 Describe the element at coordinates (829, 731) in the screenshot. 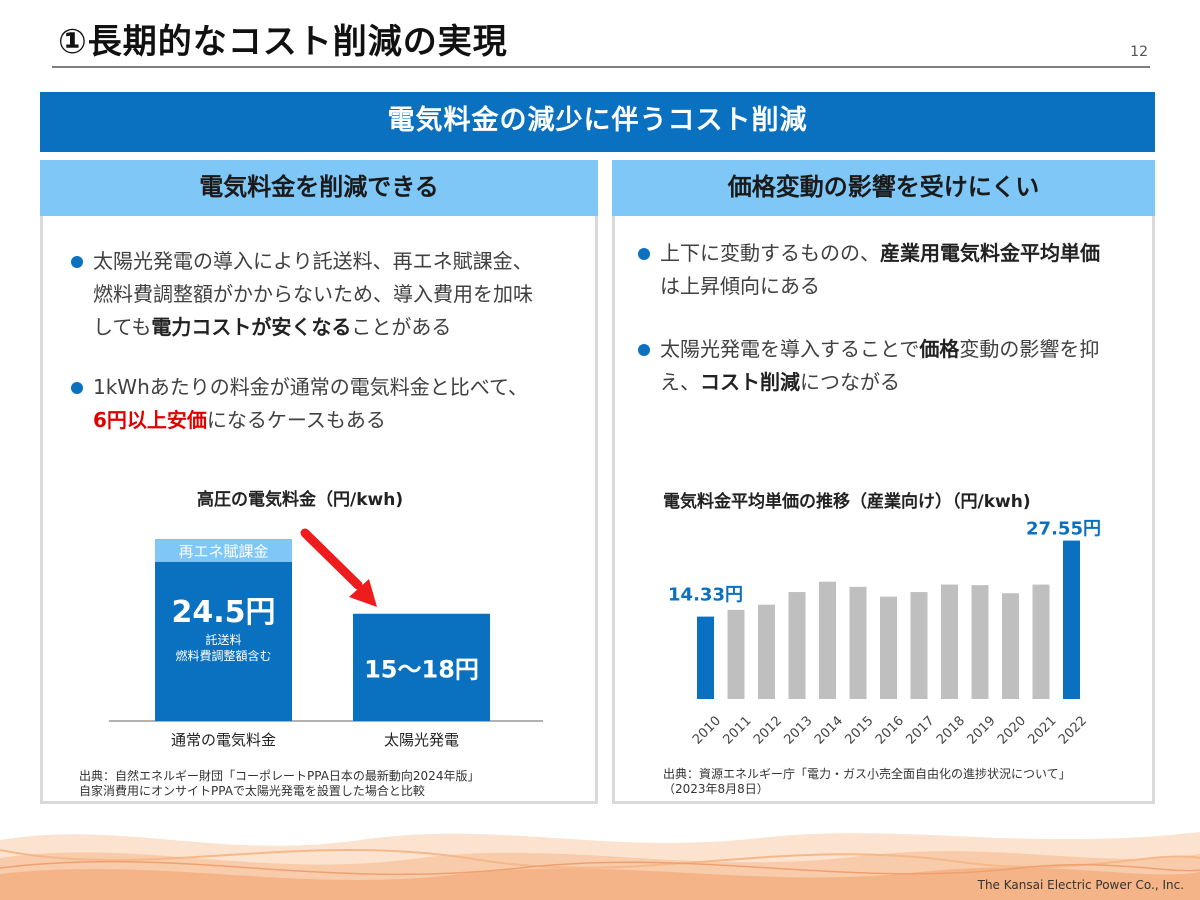

I see `x-tick-label: 2014` at that location.